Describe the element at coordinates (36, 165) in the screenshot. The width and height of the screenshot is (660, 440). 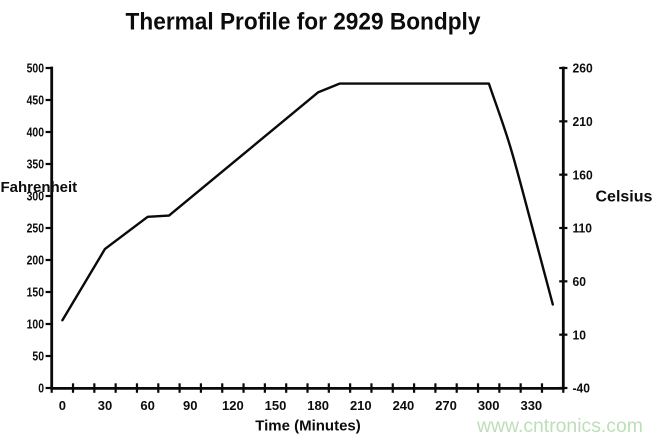
I see `svg-text: 350` at that location.